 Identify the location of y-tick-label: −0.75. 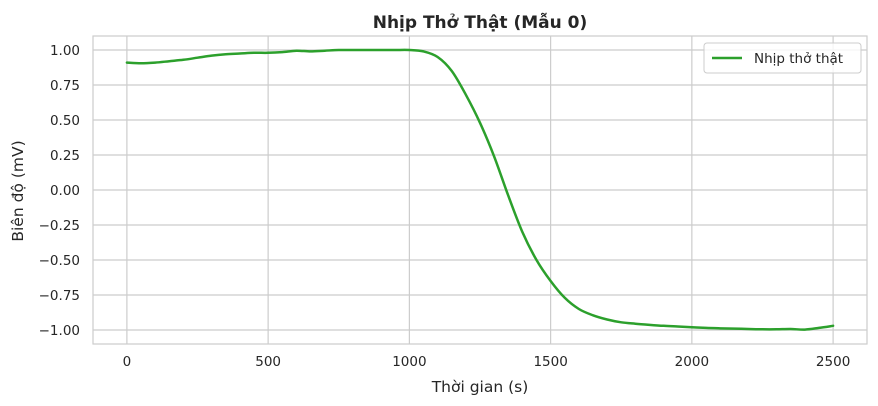
(59, 296).